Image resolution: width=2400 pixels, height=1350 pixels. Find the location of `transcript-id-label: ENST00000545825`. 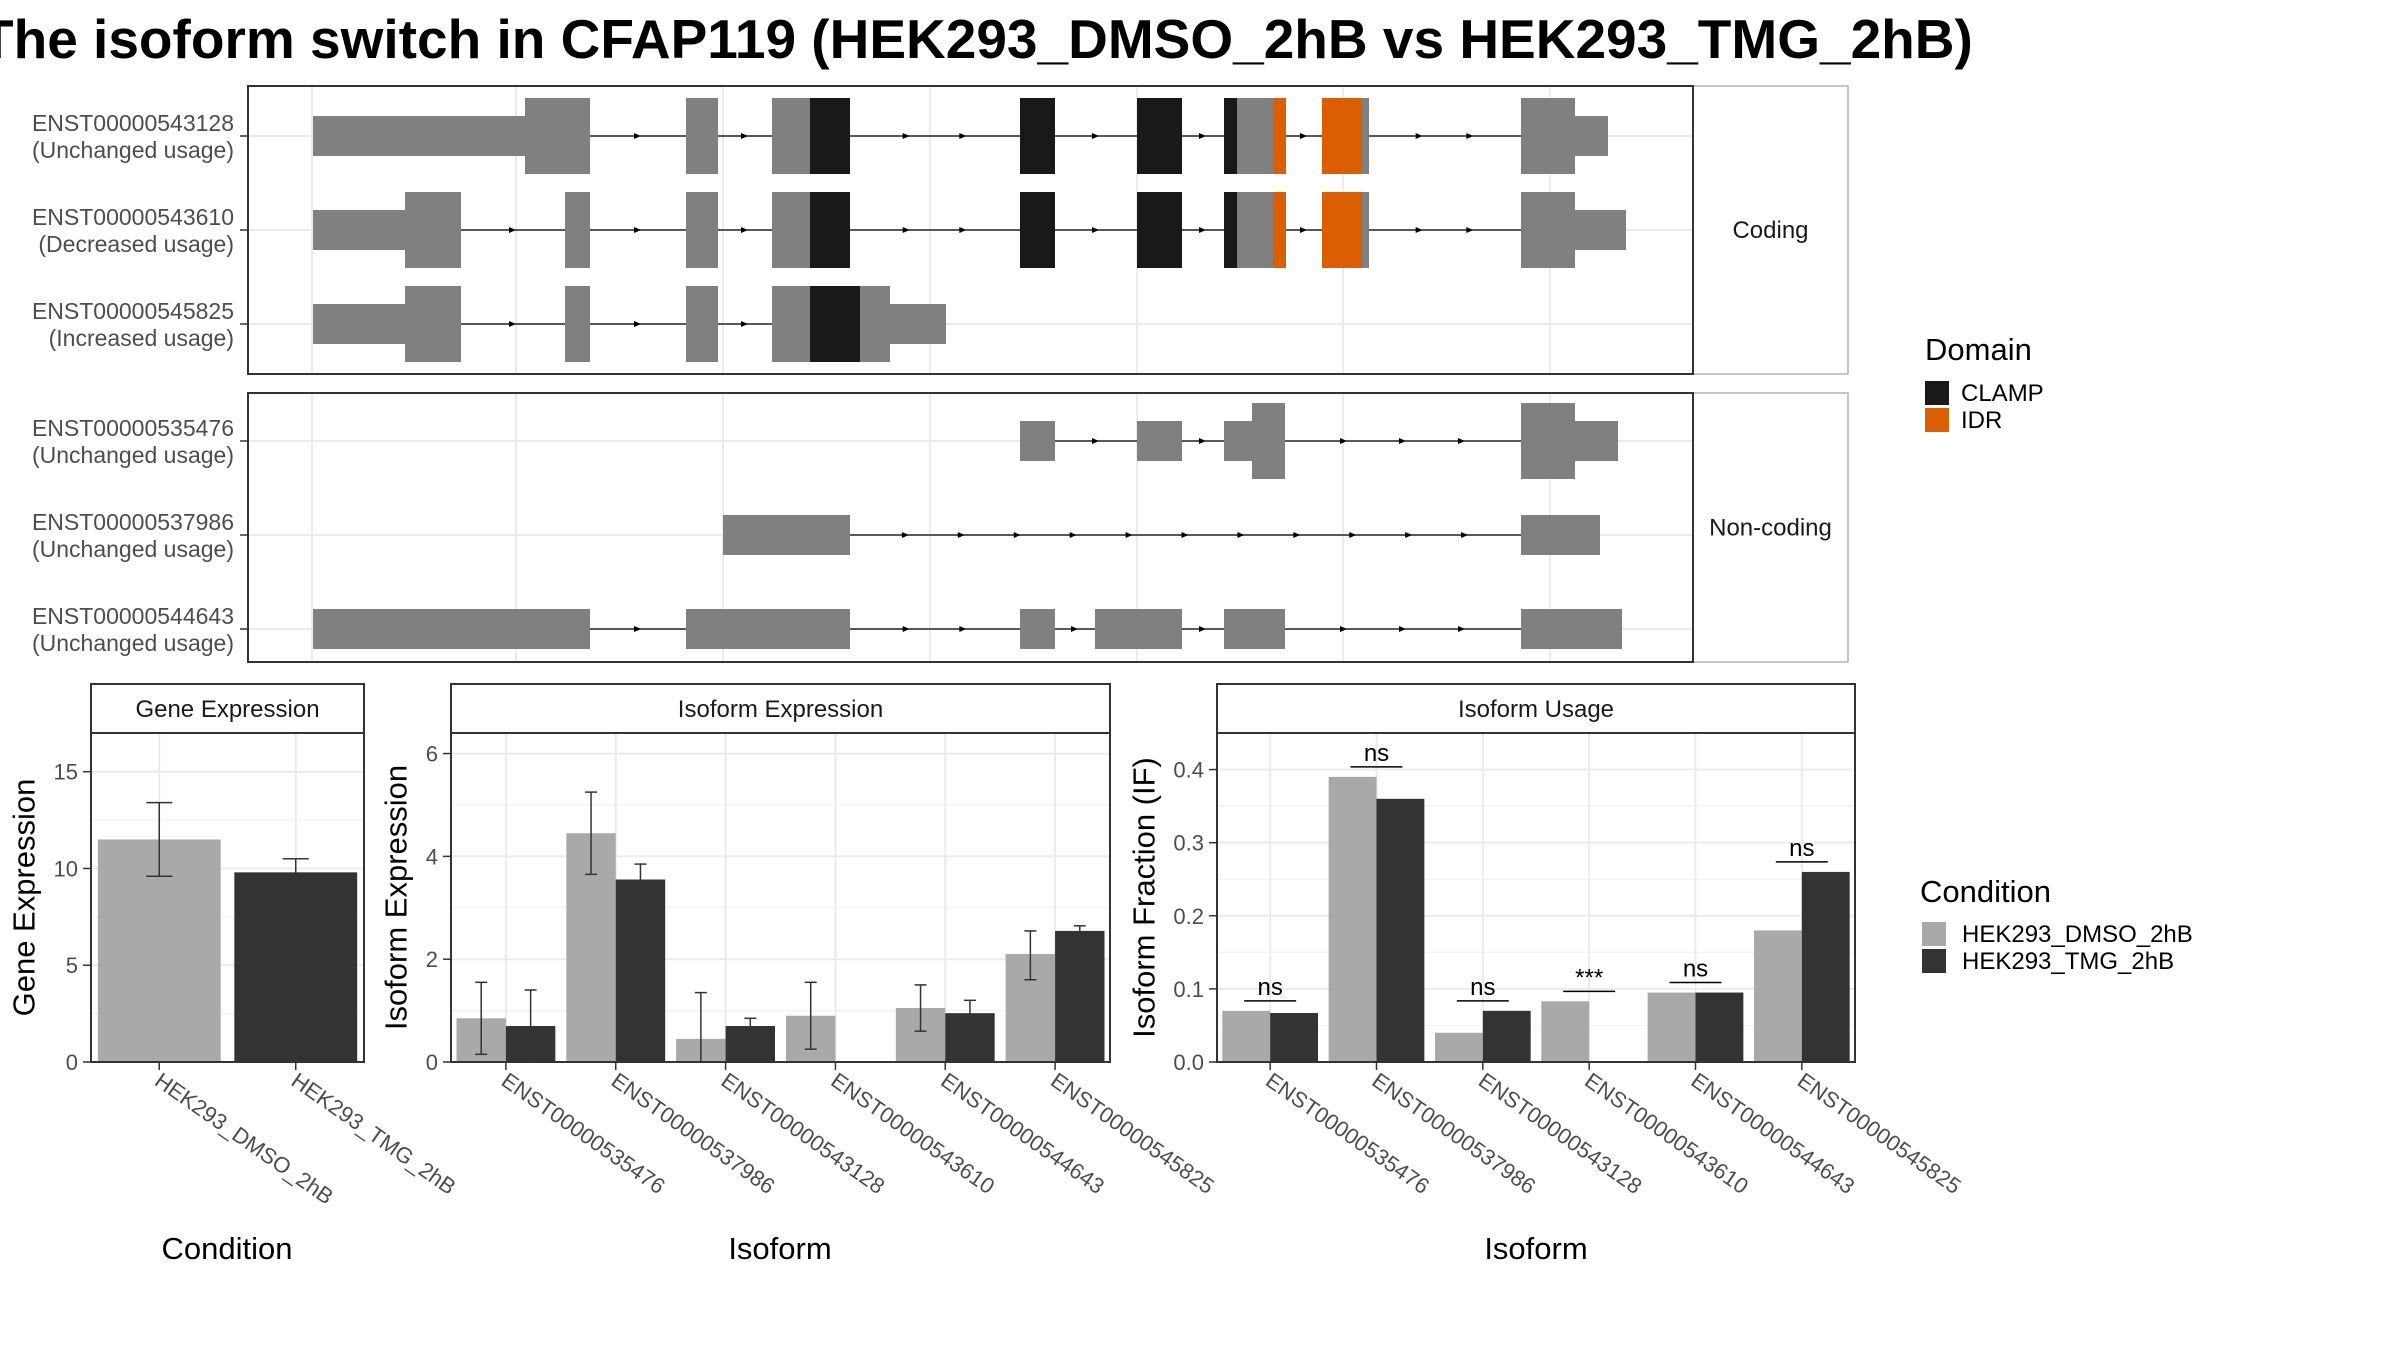

transcript-id-label: ENST00000545825 is located at coordinates (133, 311).